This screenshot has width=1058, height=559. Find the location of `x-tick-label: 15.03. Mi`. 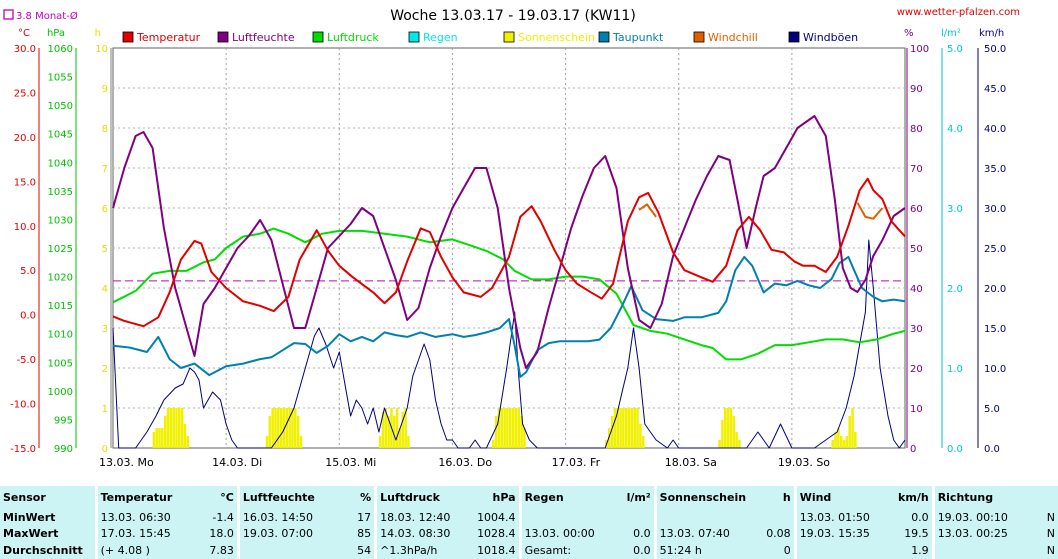

x-tick-label: 15.03. Mi is located at coordinates (350, 462).